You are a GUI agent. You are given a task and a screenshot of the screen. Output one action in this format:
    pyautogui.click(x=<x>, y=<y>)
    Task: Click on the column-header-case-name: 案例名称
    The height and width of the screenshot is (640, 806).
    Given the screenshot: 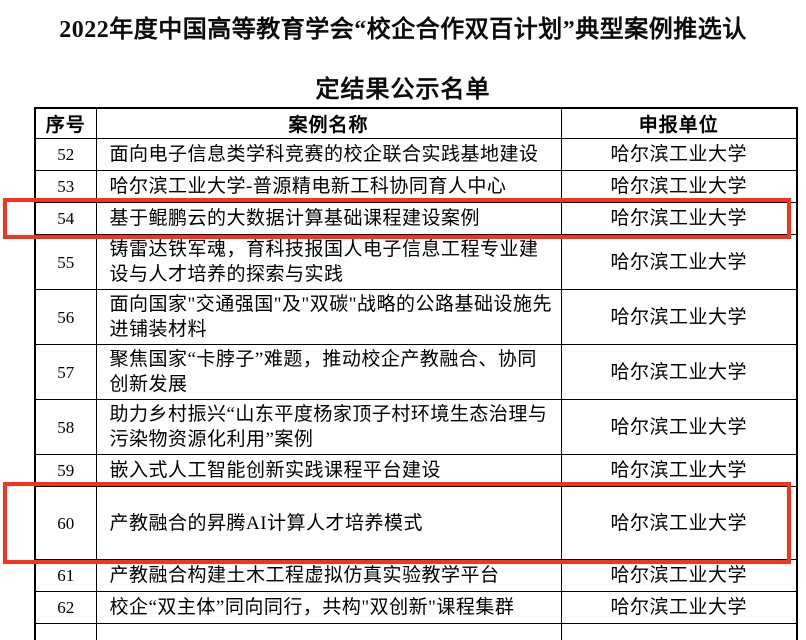 What is the action you would take?
    pyautogui.click(x=328, y=123)
    